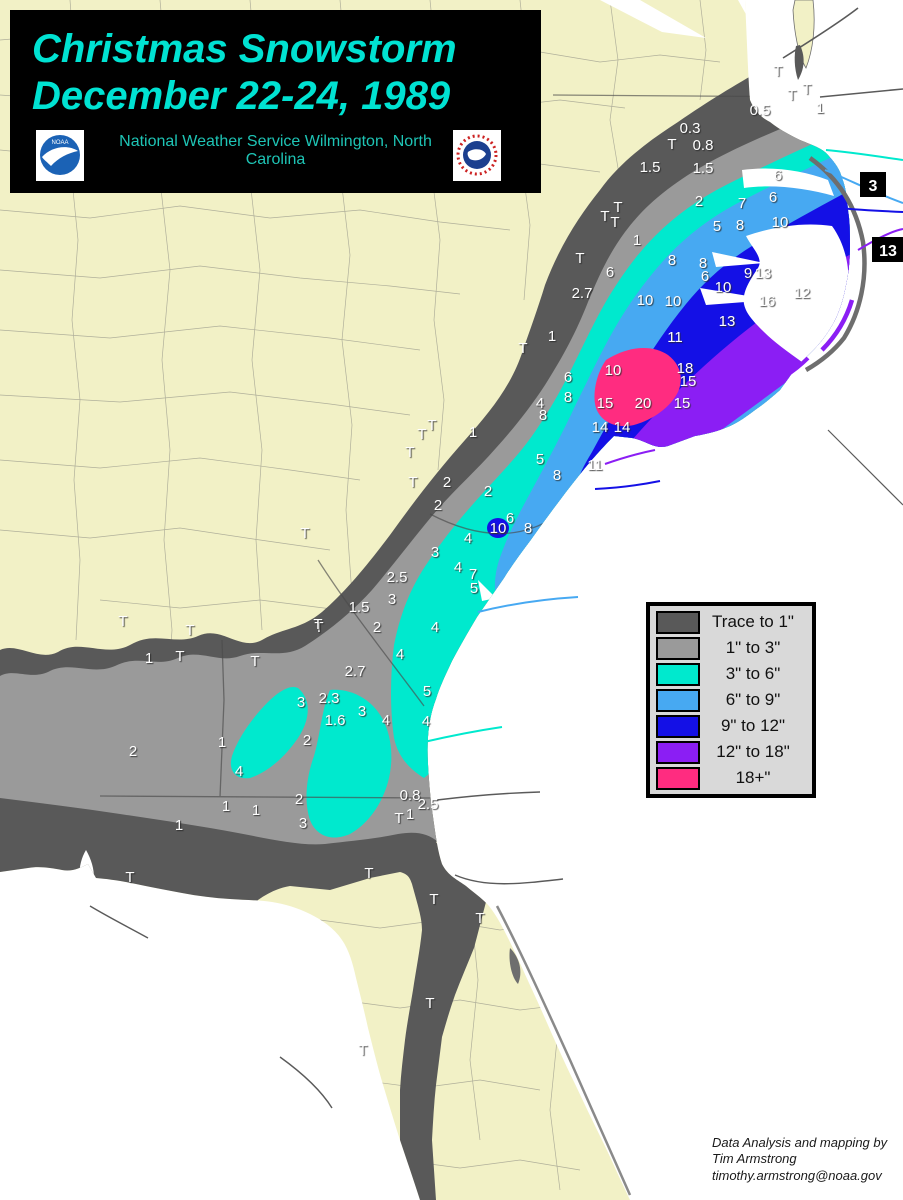 This screenshot has height=1200, width=903. I want to click on snow-amount-label: 11, so click(675, 337).